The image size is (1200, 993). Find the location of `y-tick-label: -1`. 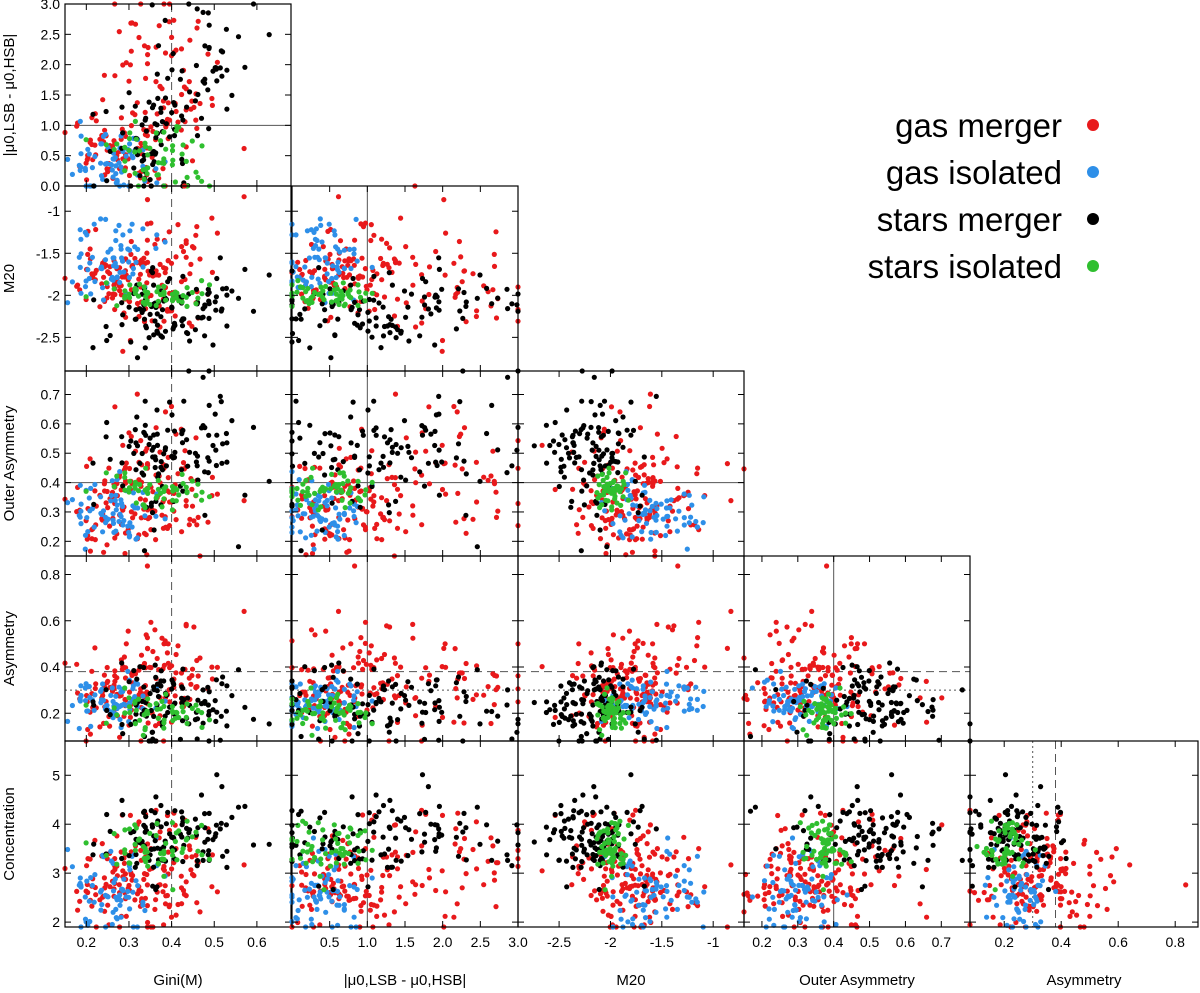

y-tick-label: -1 is located at coordinates (54, 211).